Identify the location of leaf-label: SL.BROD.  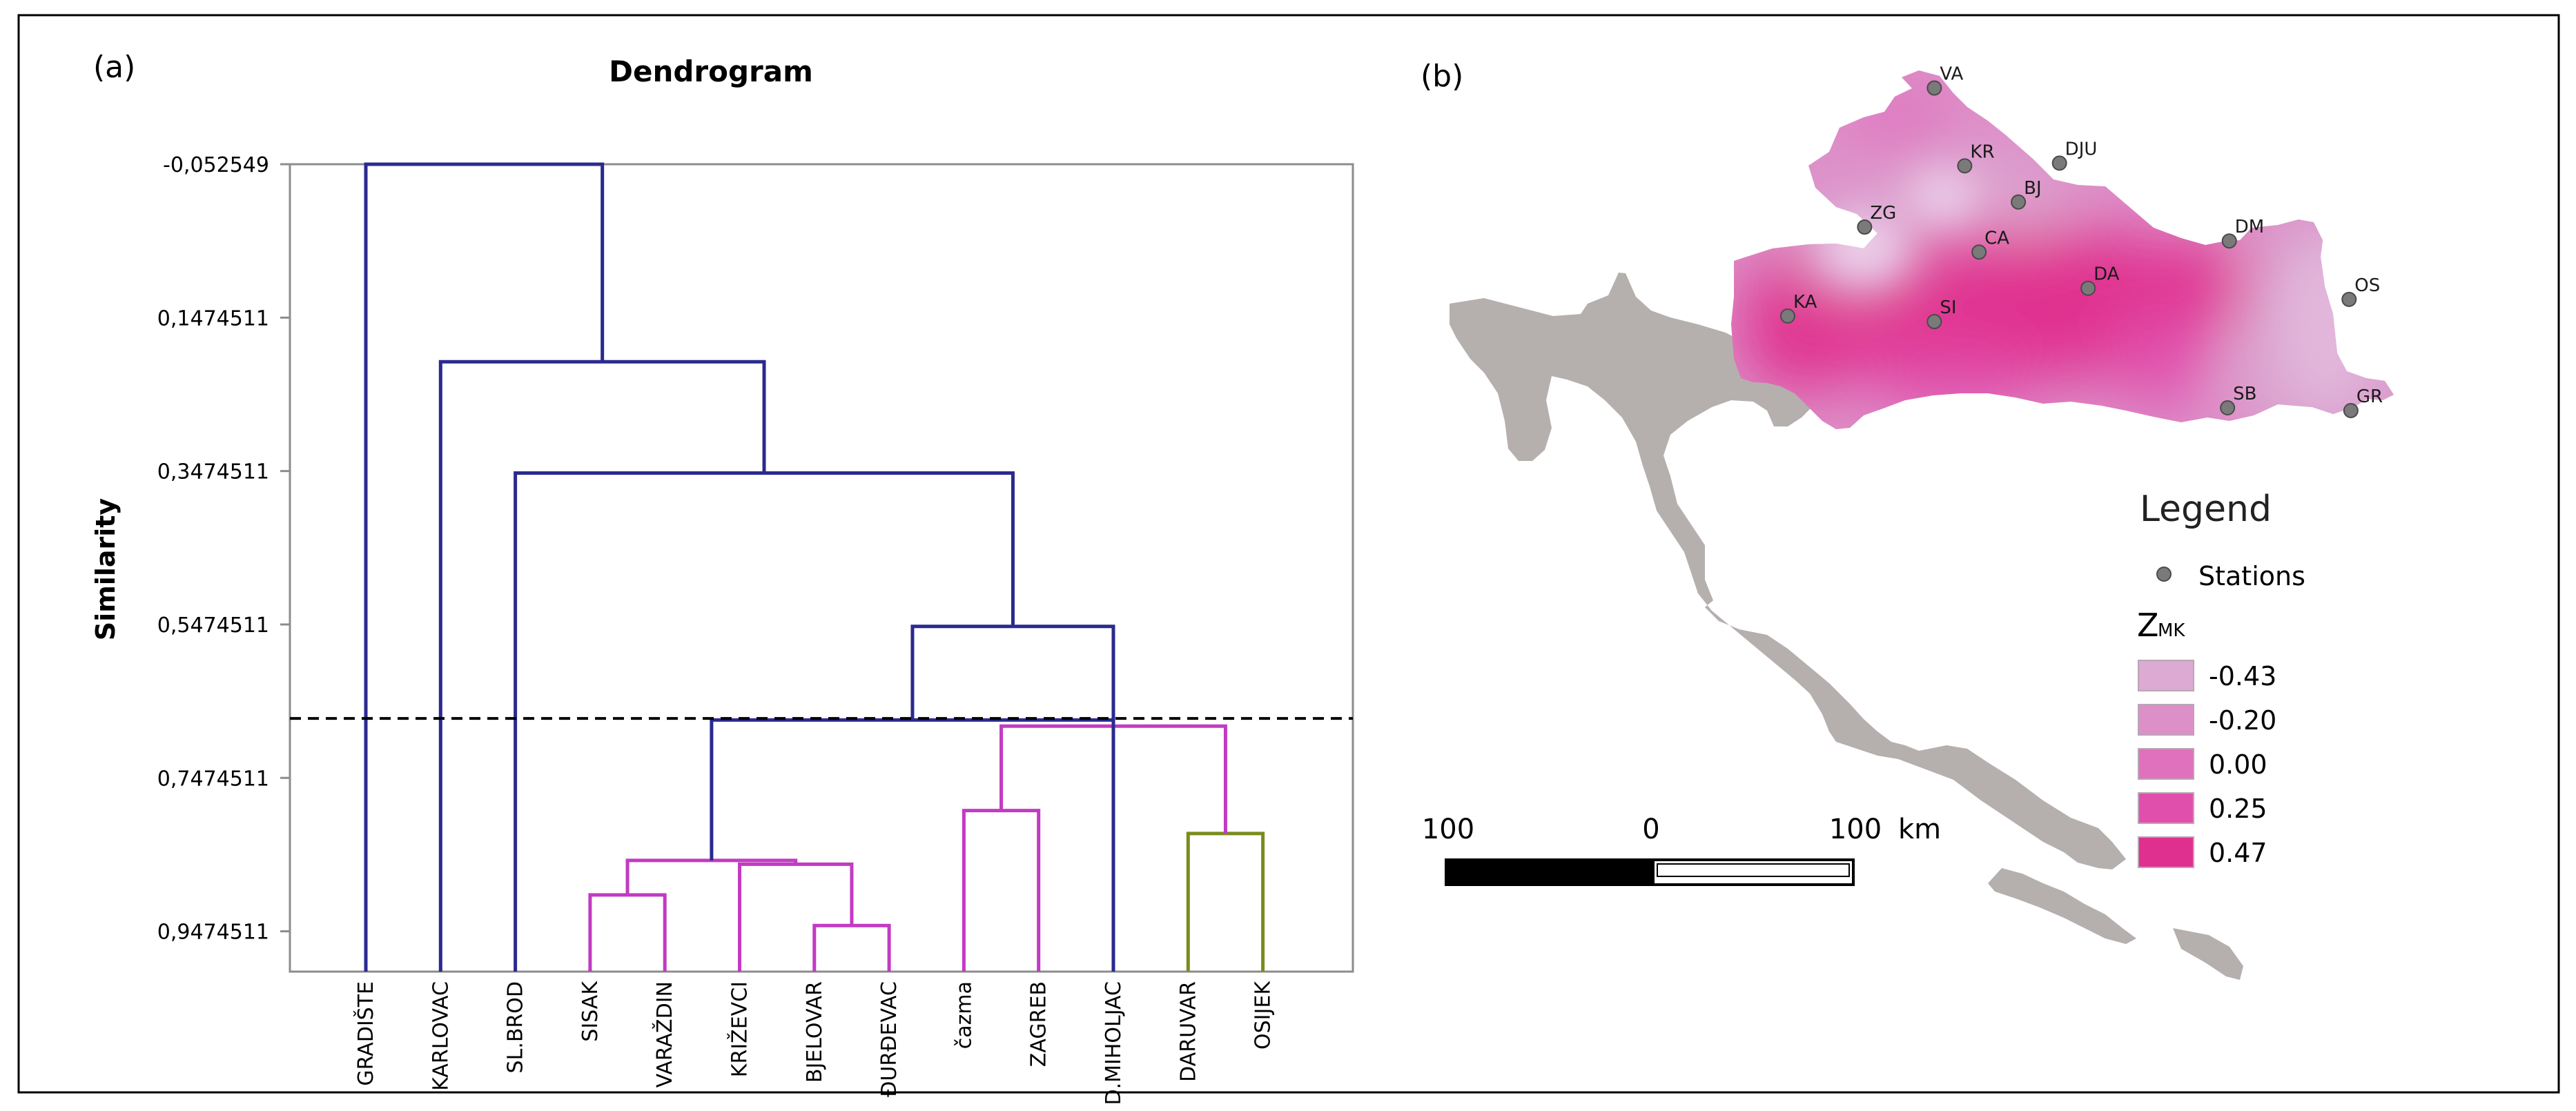
(516, 1027).